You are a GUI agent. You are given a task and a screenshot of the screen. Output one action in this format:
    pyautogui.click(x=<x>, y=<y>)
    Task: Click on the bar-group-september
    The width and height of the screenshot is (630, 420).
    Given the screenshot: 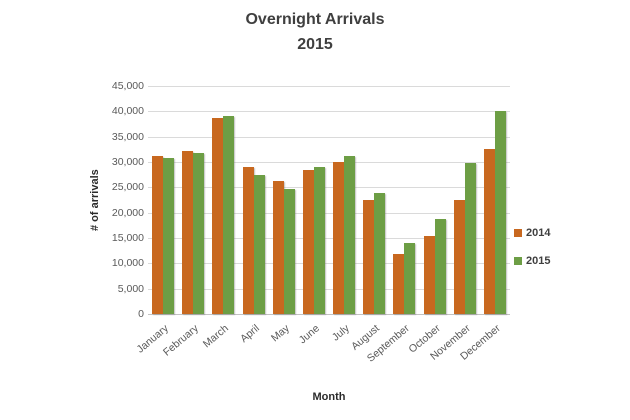 What is the action you would take?
    pyautogui.click(x=404, y=200)
    